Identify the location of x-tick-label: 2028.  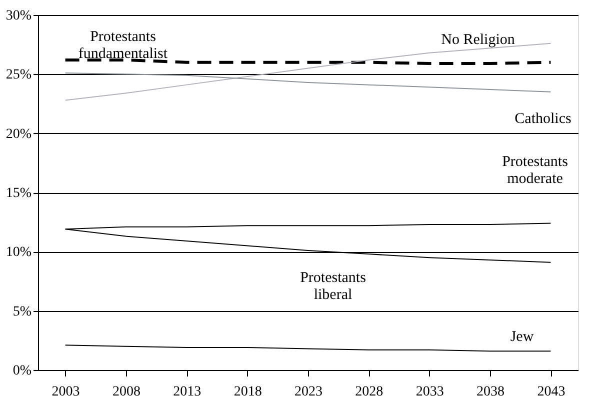
(369, 392).